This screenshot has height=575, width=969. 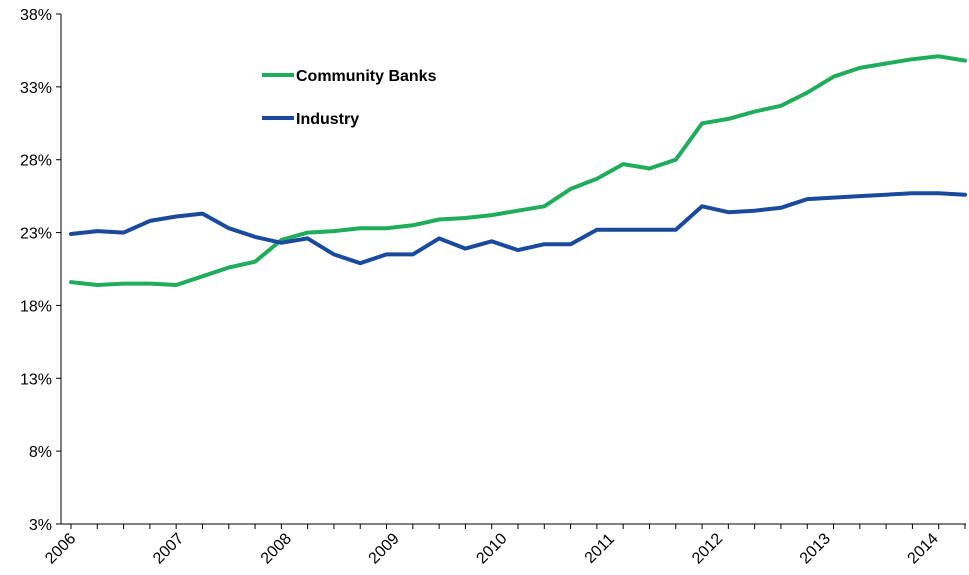 What do you see at coordinates (36, 234) in the screenshot?
I see `y-tick-label: 23%` at bounding box center [36, 234].